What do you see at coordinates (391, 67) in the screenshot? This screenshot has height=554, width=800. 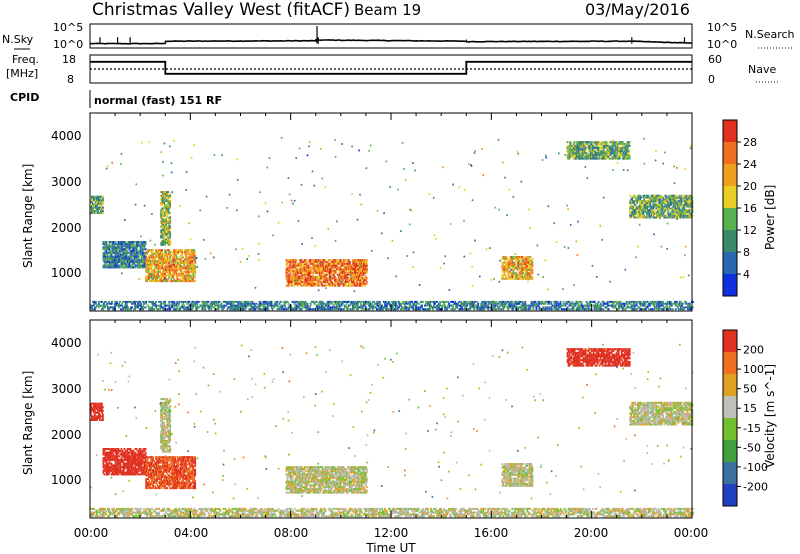 I see `freq-series` at bounding box center [391, 67].